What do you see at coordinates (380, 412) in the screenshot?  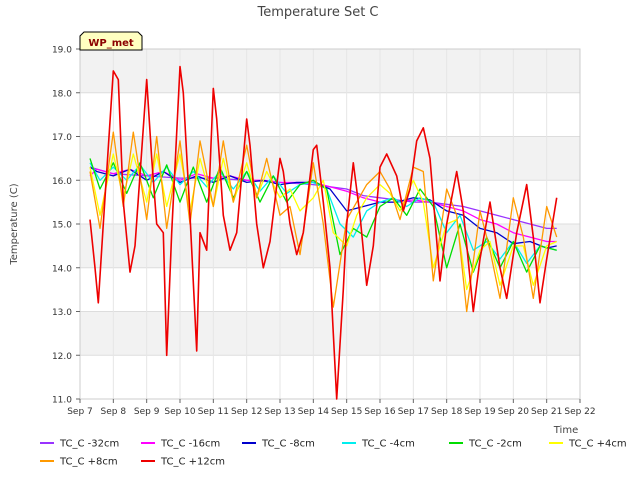 I see `x-tick-label: Sep 16` at bounding box center [380, 412].